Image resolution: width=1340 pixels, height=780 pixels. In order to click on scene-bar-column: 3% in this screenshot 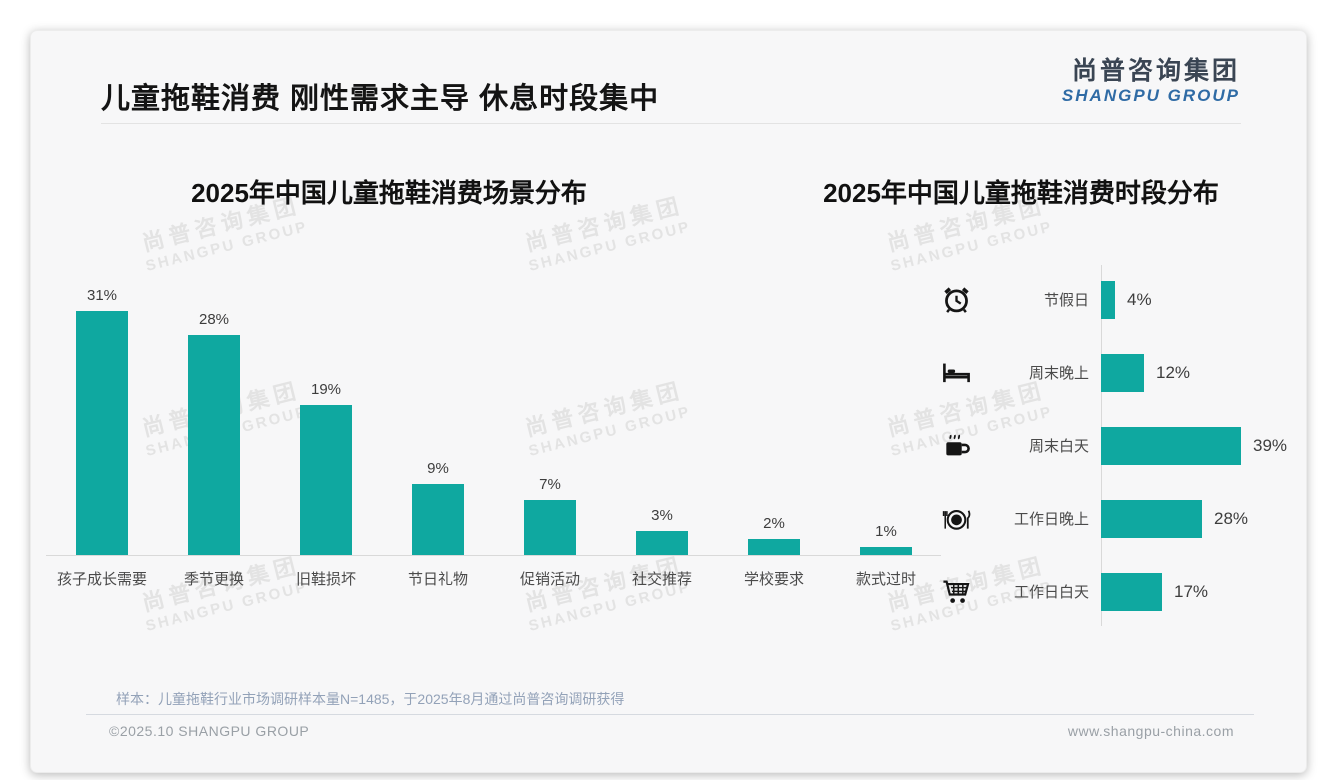, I will do `click(662, 531)`.